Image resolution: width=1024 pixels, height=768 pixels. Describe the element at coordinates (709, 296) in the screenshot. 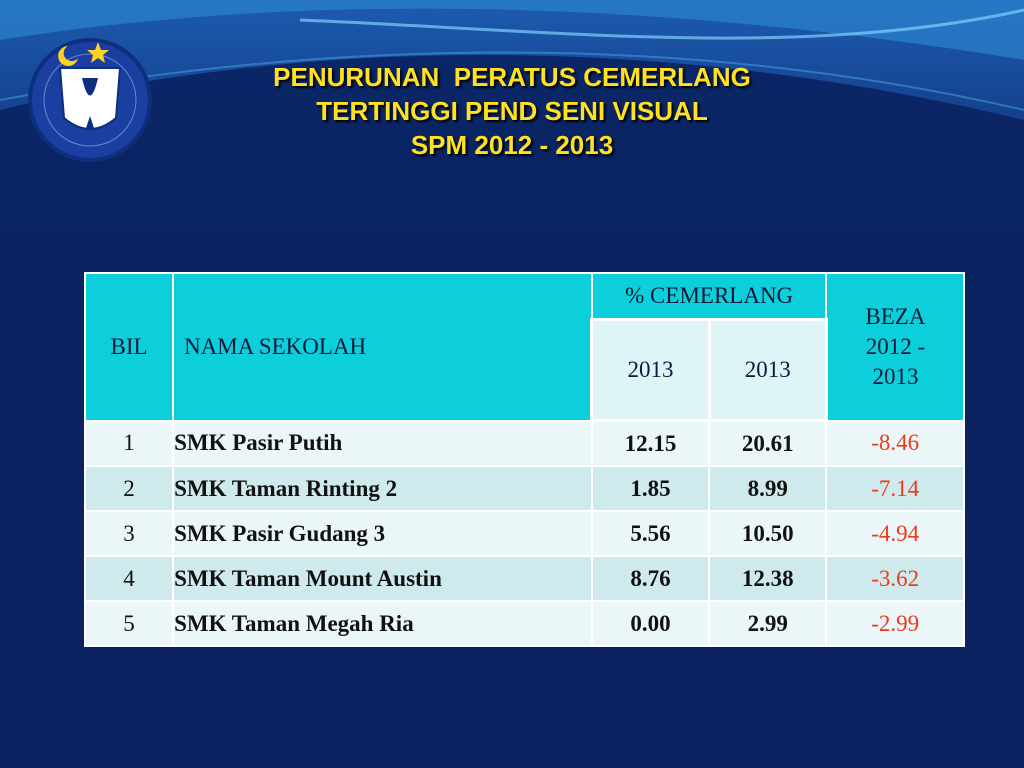

I see `header-cemerlang: % CEMERLANG` at that location.